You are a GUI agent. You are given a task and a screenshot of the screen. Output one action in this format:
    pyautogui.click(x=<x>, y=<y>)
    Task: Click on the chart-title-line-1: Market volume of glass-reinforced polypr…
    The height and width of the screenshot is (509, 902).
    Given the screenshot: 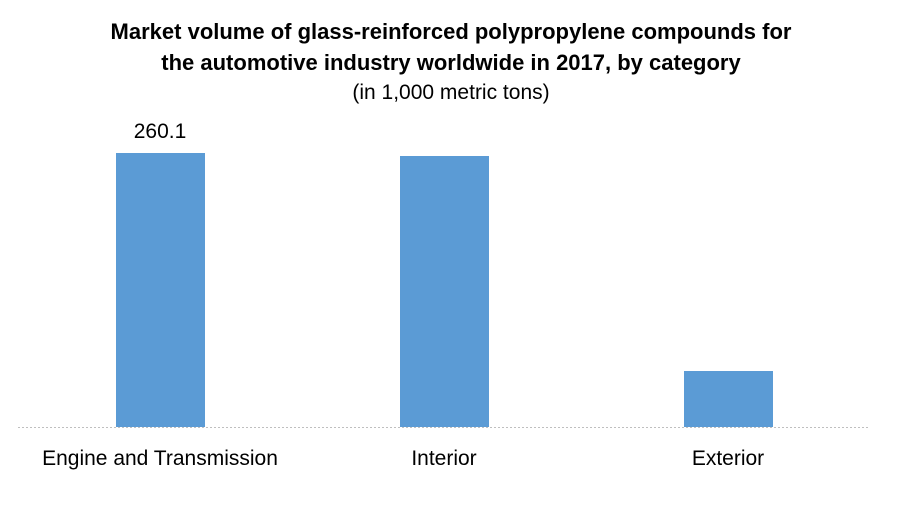 What is the action you would take?
    pyautogui.click(x=451, y=31)
    